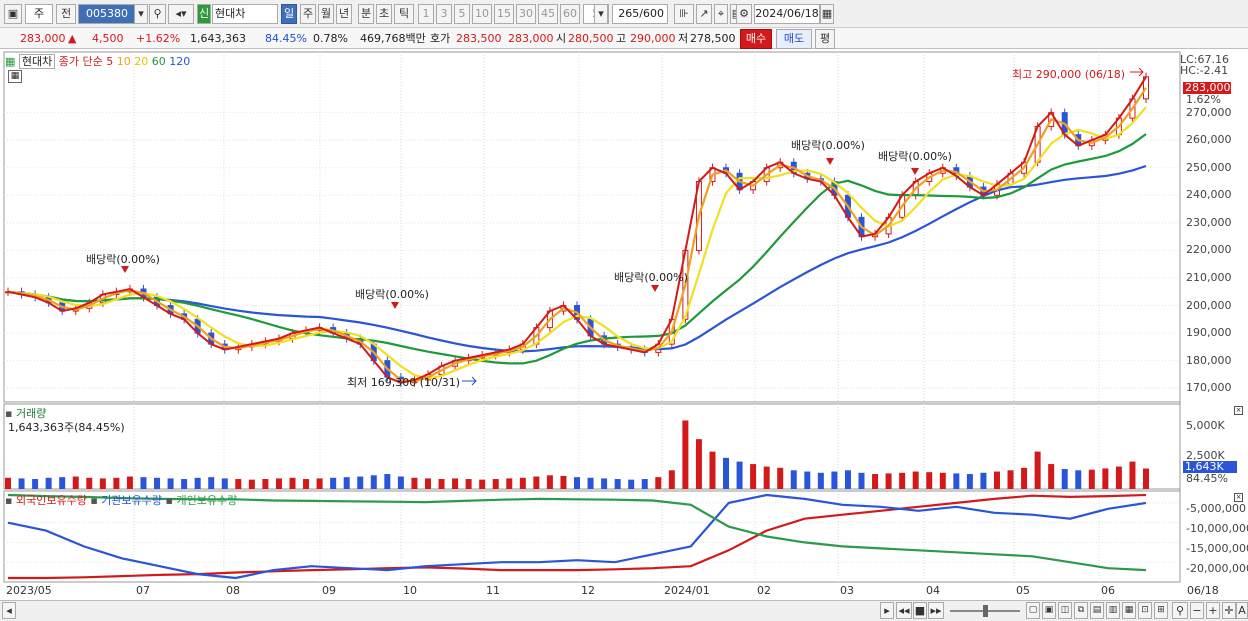 This screenshot has height=621, width=1248. I want to click on forward-icon: ▸▸, so click(936, 610).